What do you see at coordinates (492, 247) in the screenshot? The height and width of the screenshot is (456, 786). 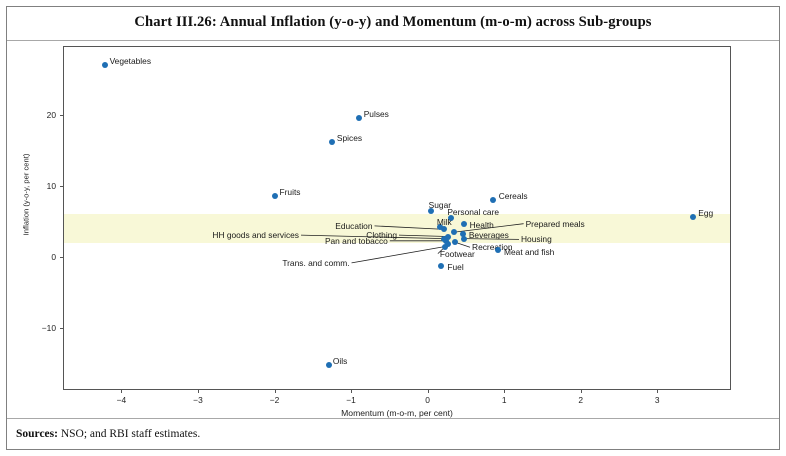 I see `data-point-label: Recreation` at bounding box center [492, 247].